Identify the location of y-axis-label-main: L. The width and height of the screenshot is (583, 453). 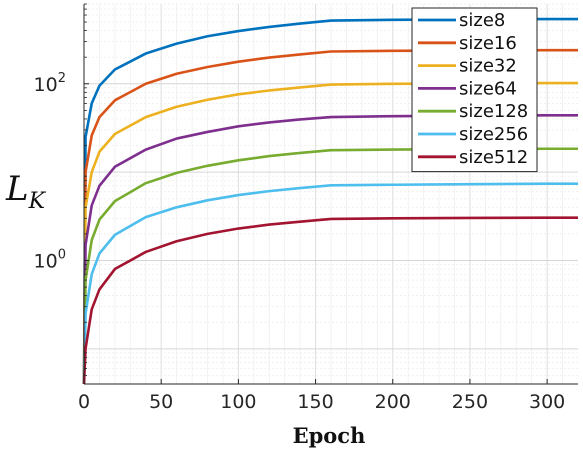
(17, 189).